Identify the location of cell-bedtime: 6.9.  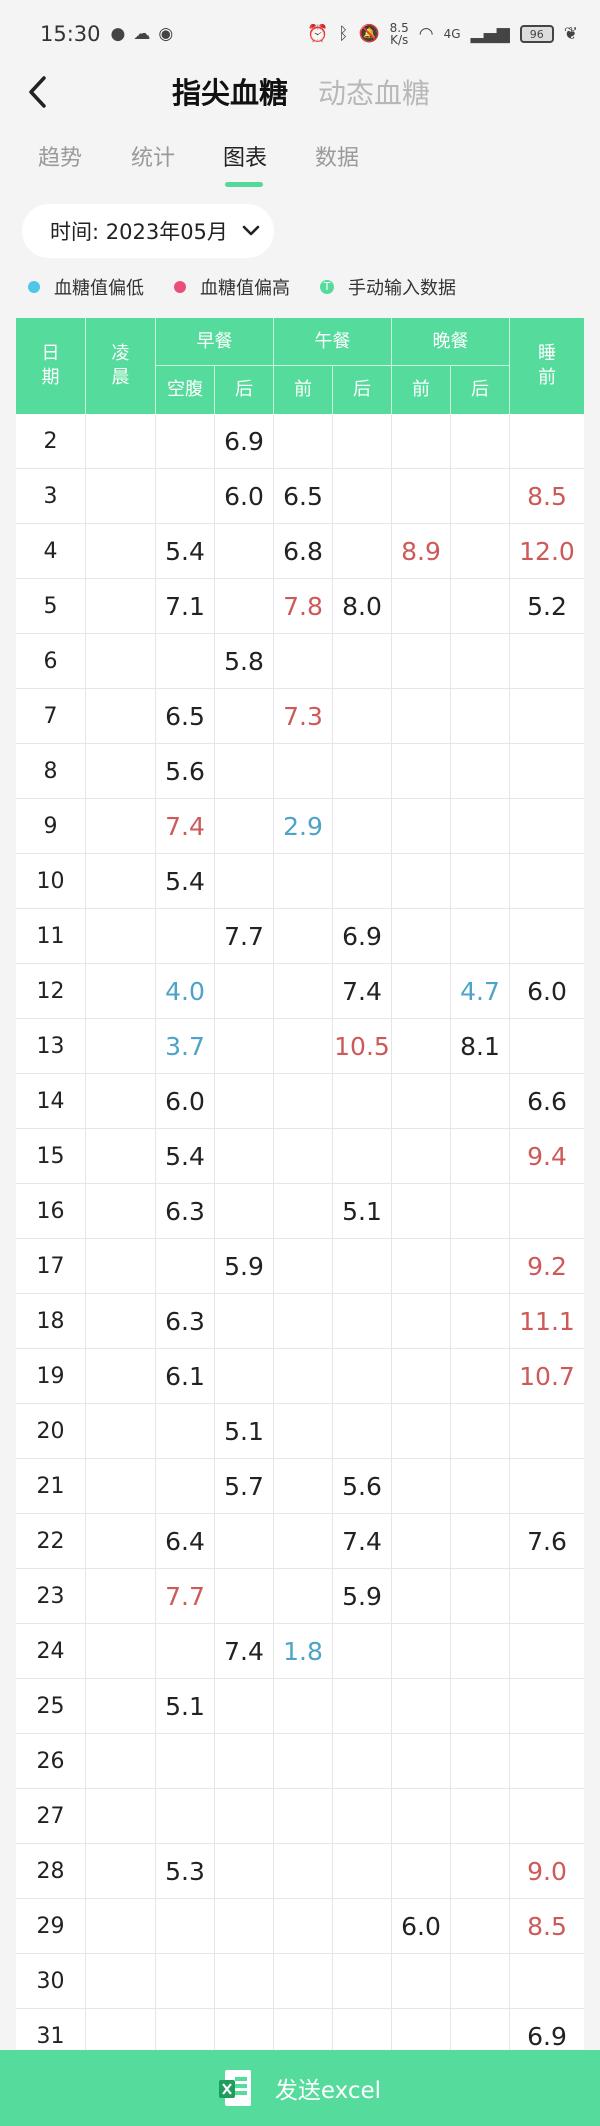
(547, 2036).